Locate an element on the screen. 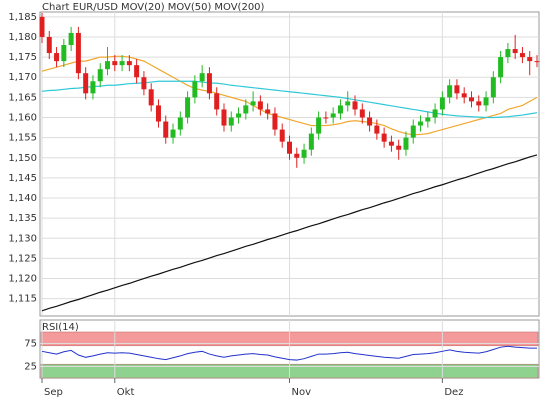 The height and width of the screenshot is (400, 540). y-tick-label: 1,130 is located at coordinates (22, 238).